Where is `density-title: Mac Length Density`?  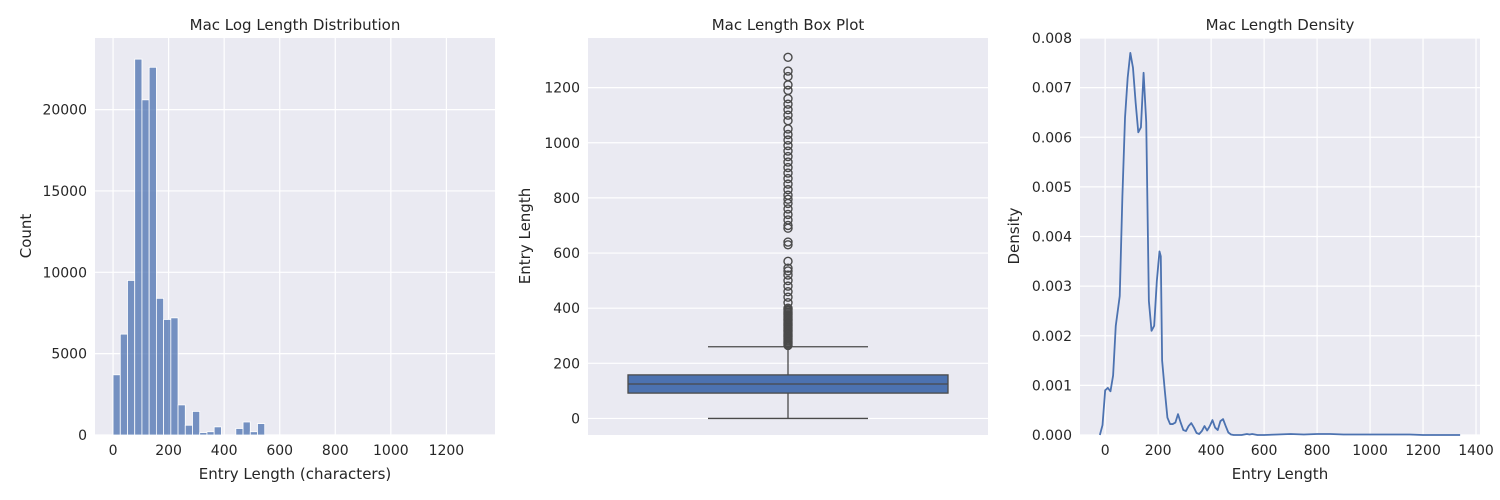 density-title: Mac Length Density is located at coordinates (1280, 25).